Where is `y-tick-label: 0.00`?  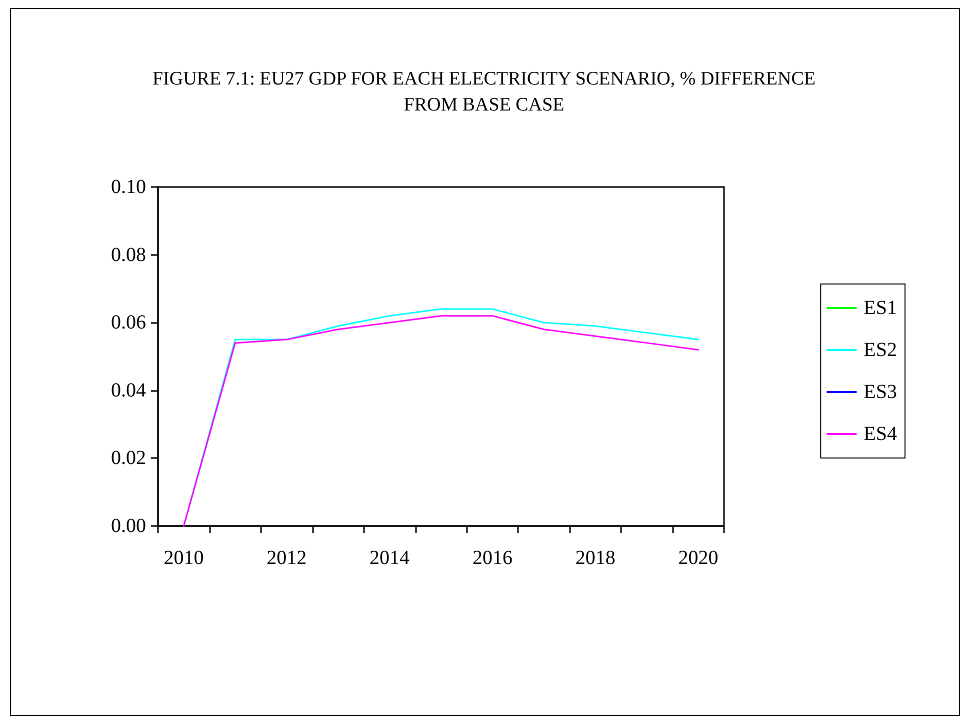 y-tick-label: 0.00 is located at coordinates (128, 526).